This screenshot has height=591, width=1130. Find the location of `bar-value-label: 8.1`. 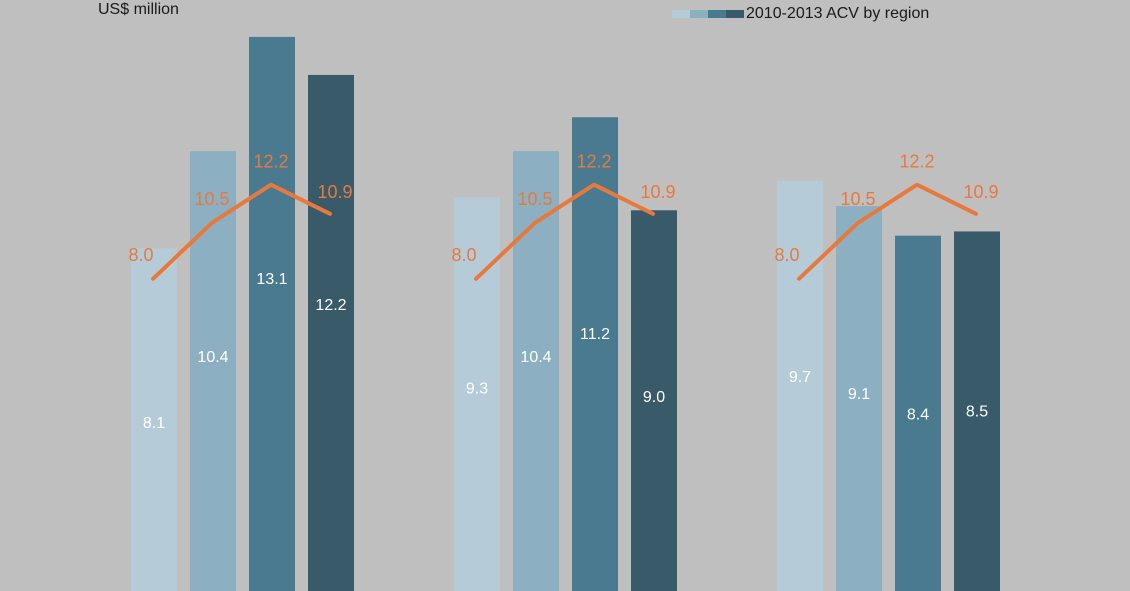

bar-value-label: 8.1 is located at coordinates (154, 423).